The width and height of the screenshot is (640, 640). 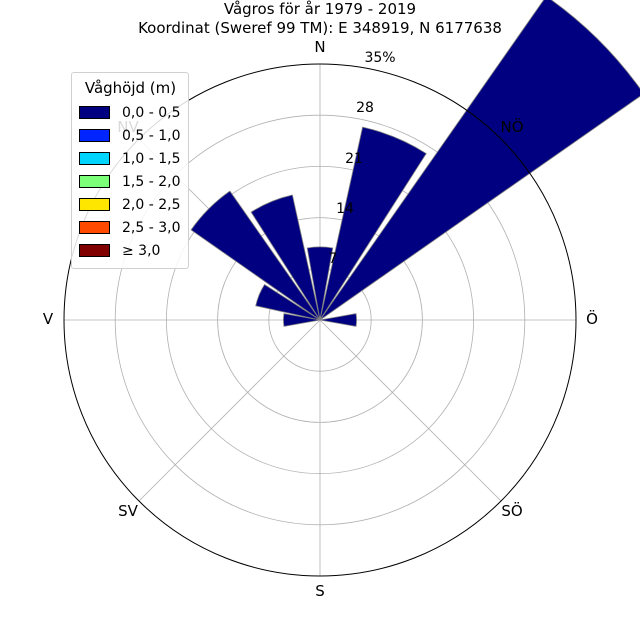 I want to click on legend-item: 0,0 - 0,5, so click(x=130, y=112).